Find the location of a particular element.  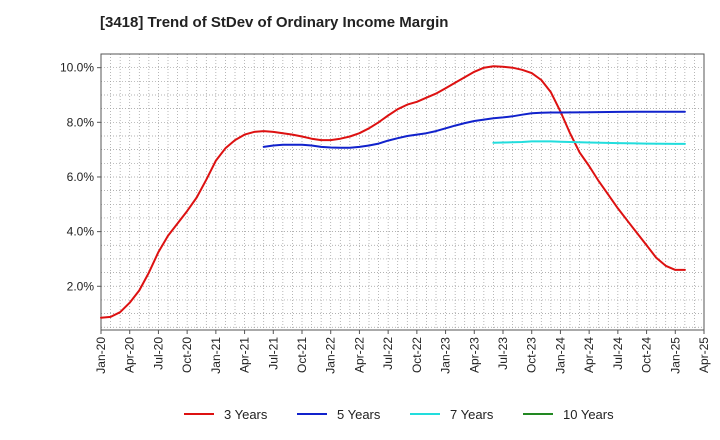

x-tick-label: Jul-23 is located at coordinates (503, 353).